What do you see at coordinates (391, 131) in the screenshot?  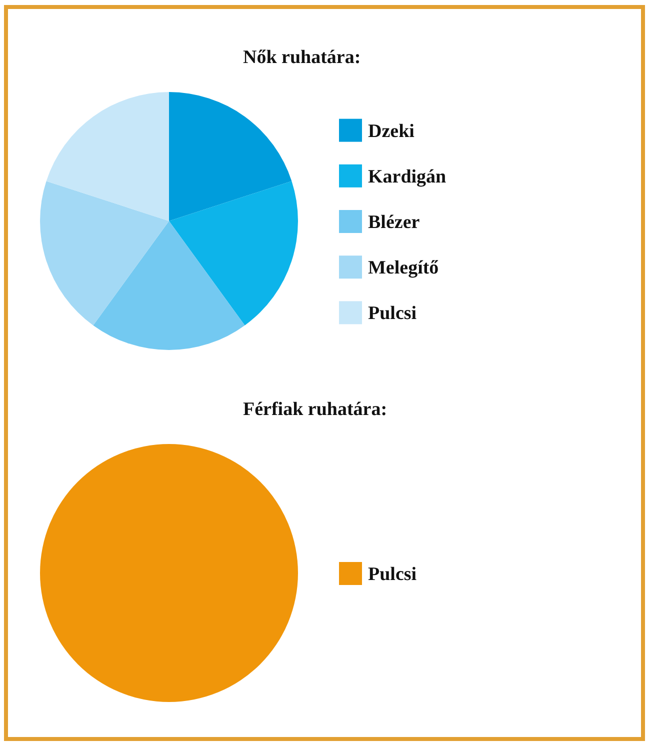 I see `legend-label: Dzeki` at bounding box center [391, 131].